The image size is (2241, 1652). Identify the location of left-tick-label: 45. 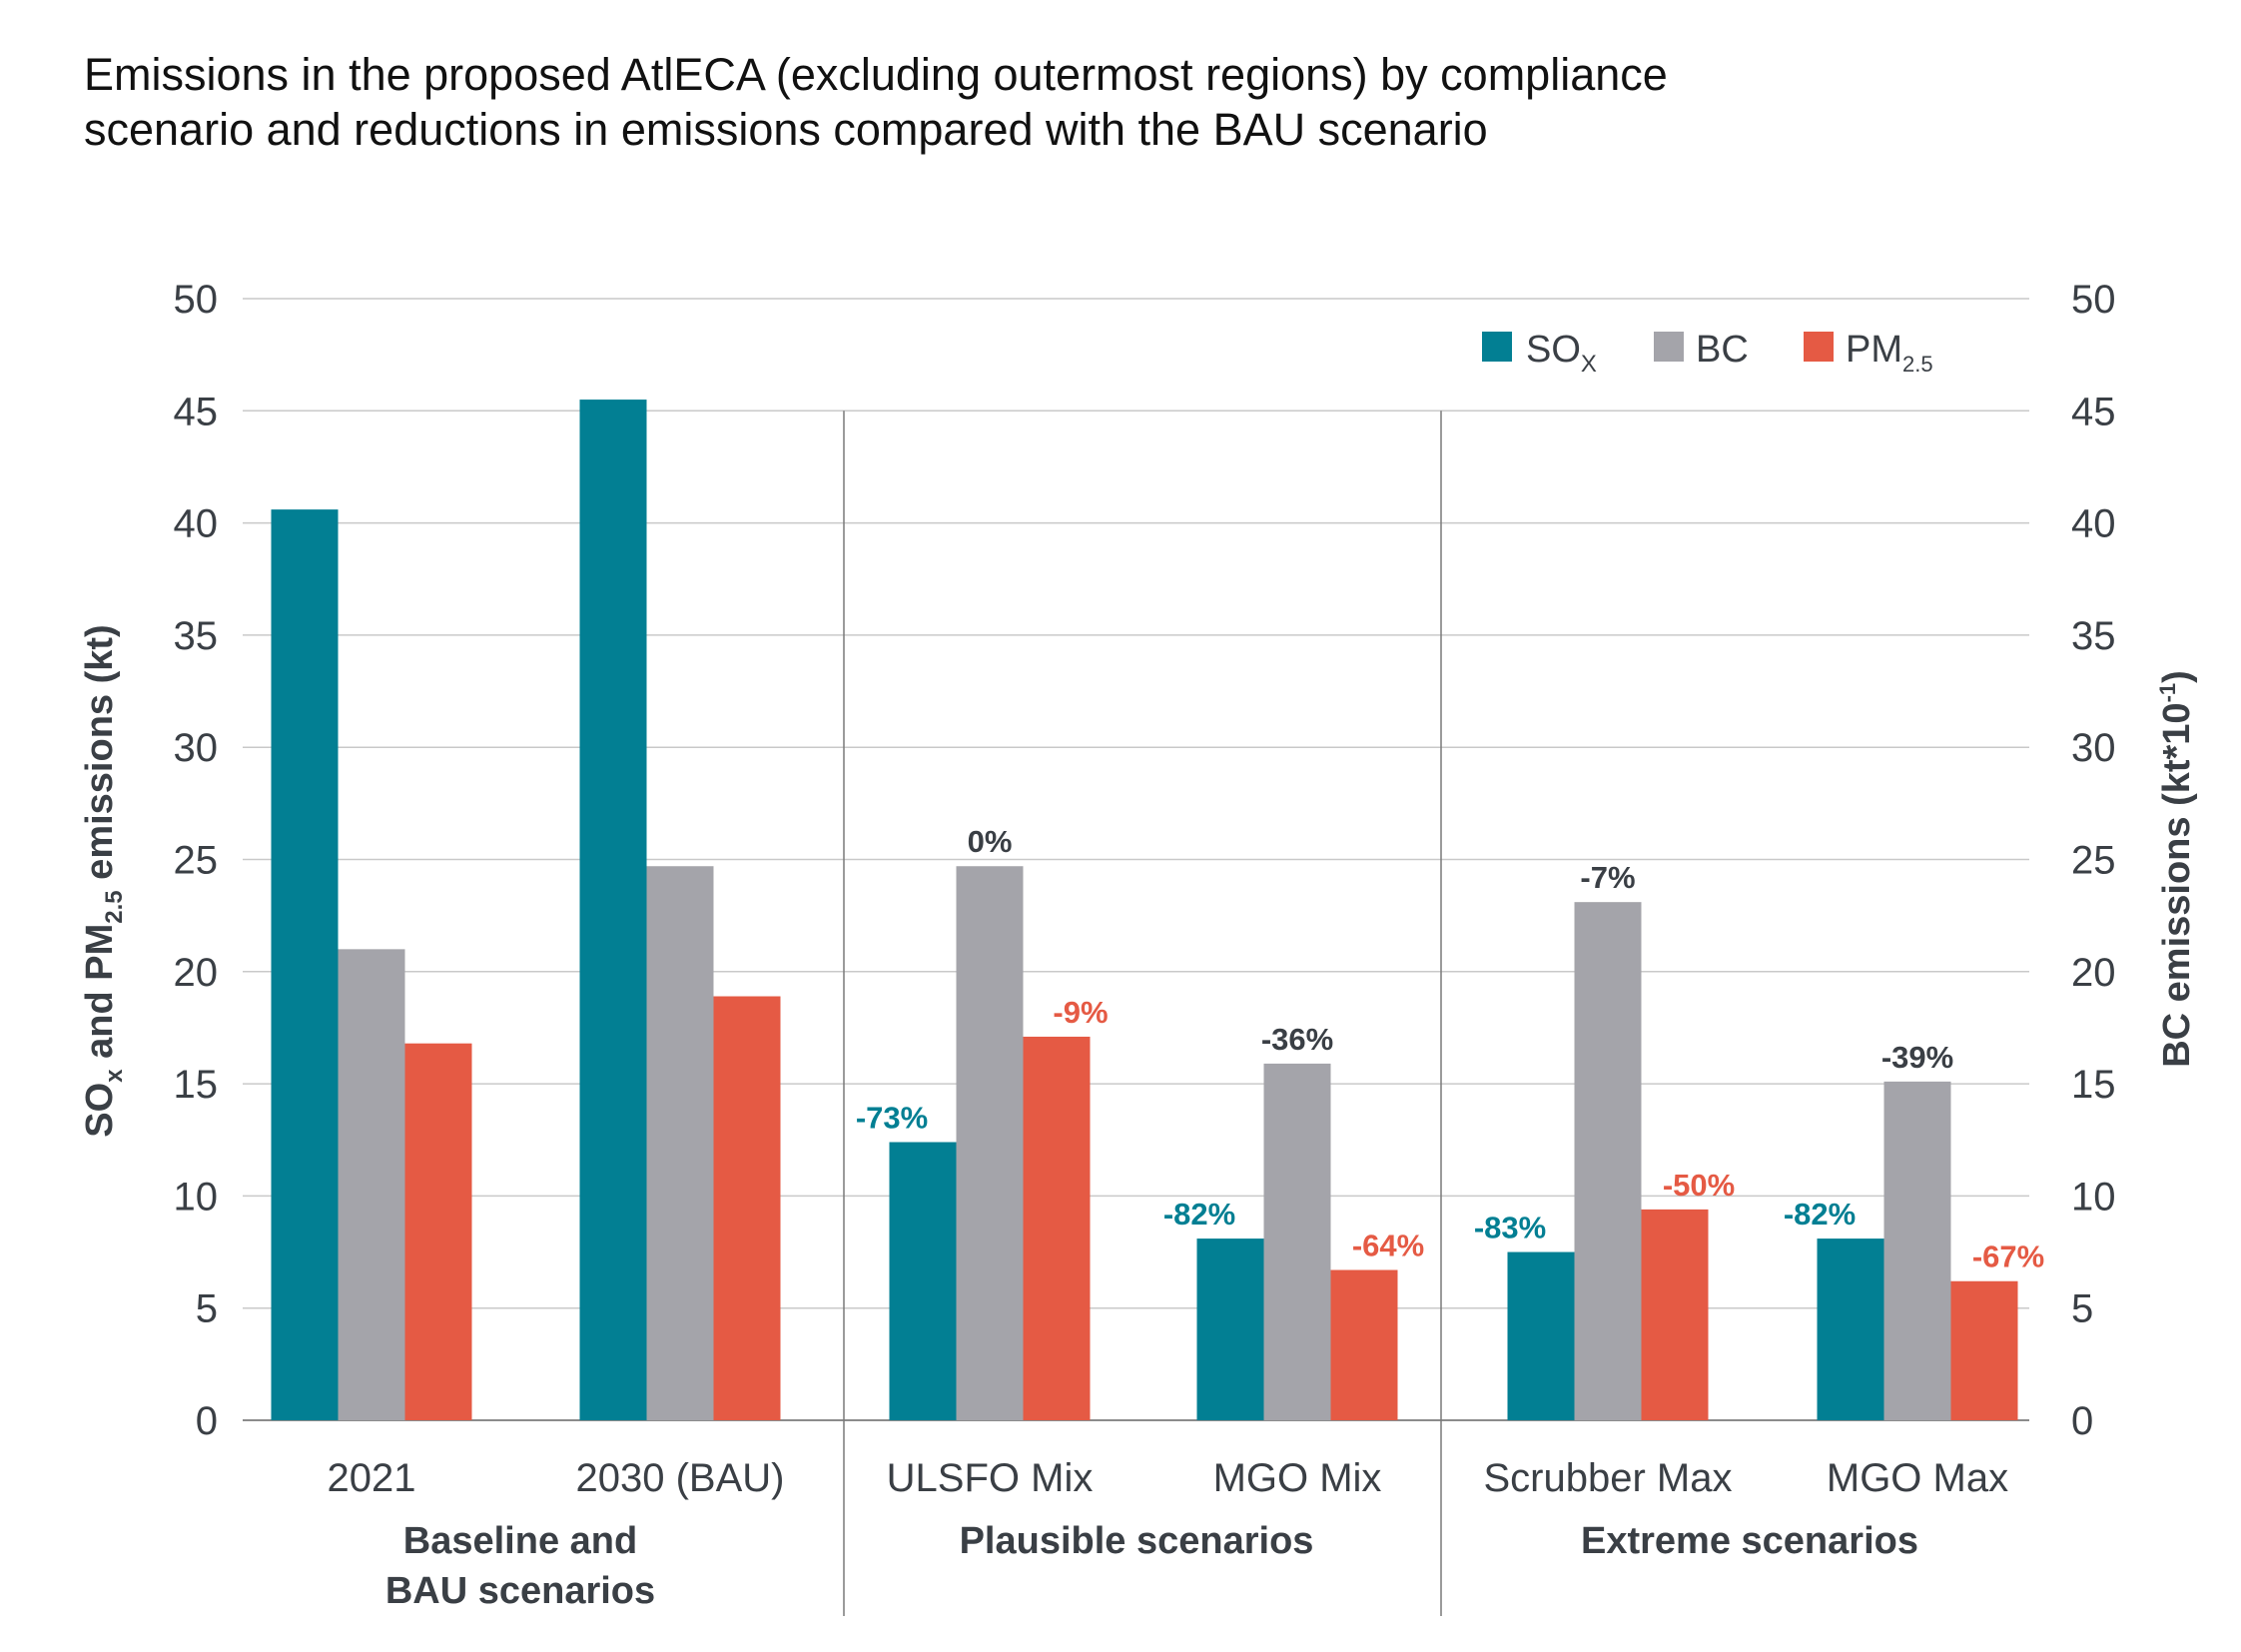
(196, 411).